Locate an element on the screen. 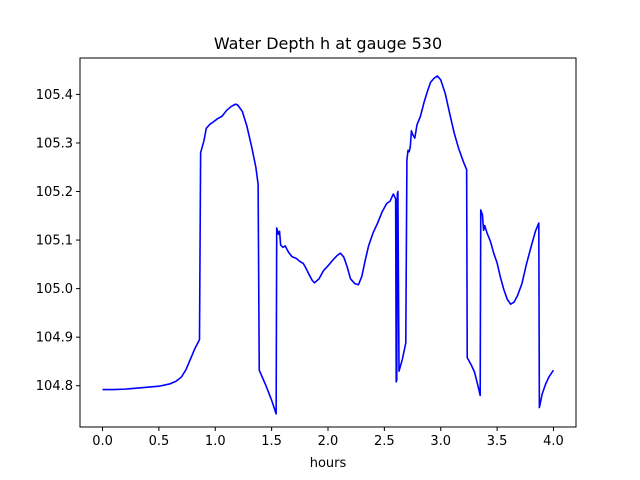 This screenshot has height=480, width=640. y-tick-label: 105.1 is located at coordinates (54, 241).